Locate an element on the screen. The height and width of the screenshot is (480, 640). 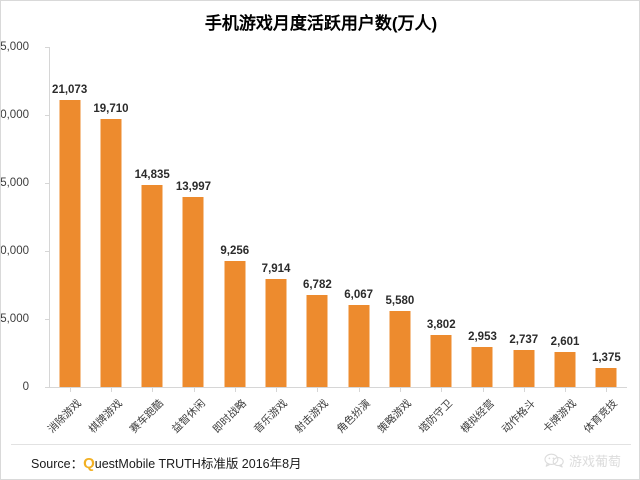
x-axis-tick-label-text: 模拟经营 is located at coordinates (477, 416).